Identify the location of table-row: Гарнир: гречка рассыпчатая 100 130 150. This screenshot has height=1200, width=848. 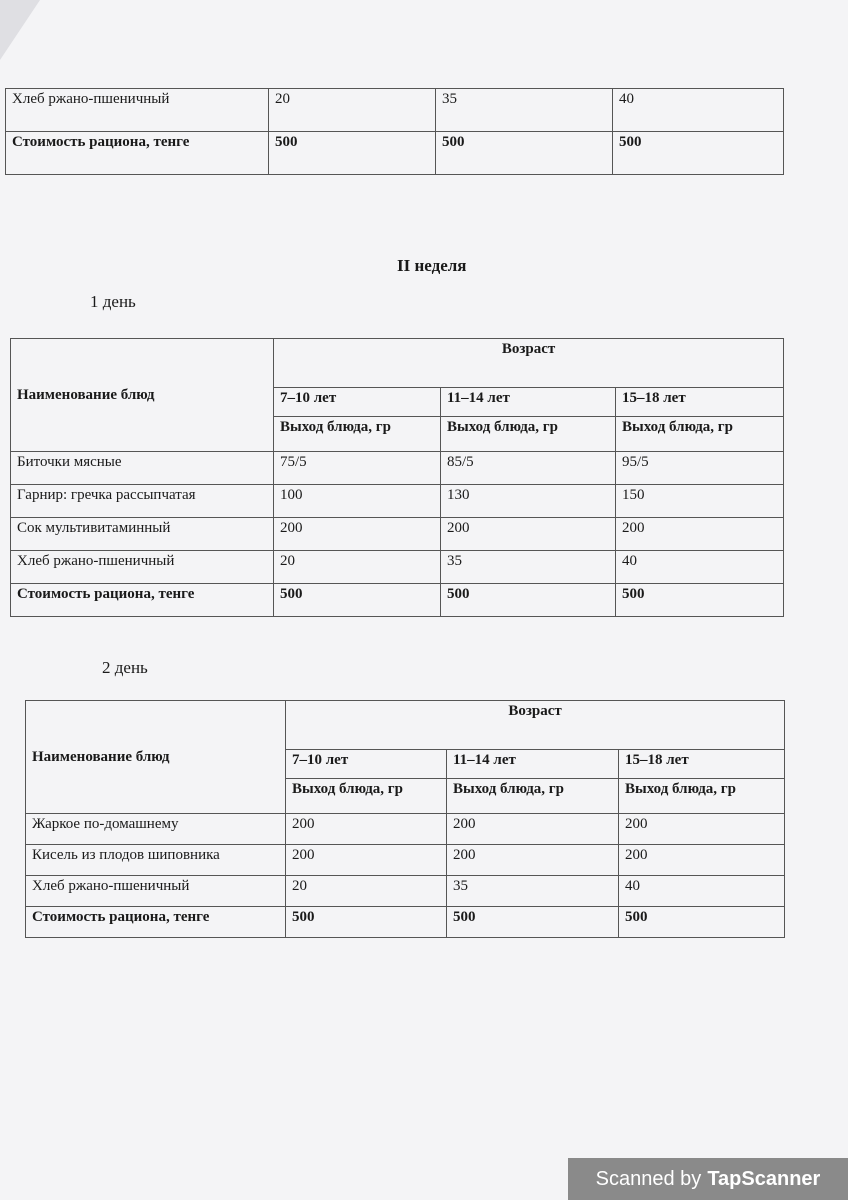
(397, 501).